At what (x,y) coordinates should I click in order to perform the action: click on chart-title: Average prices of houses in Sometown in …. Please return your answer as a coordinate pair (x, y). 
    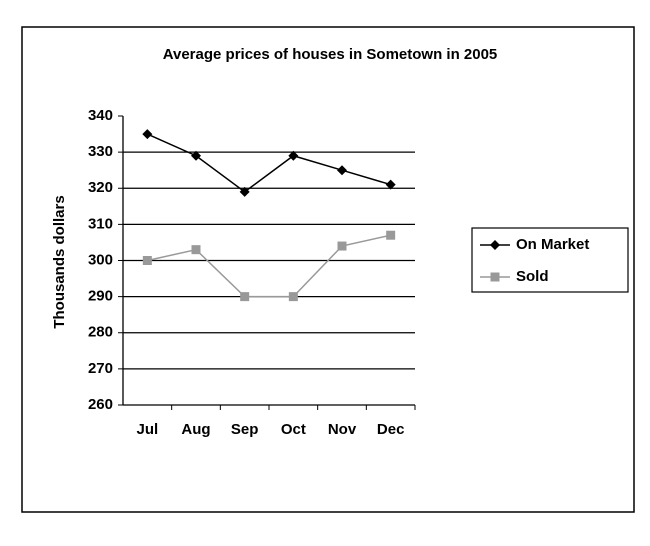
    Looking at the image, I should click on (330, 54).